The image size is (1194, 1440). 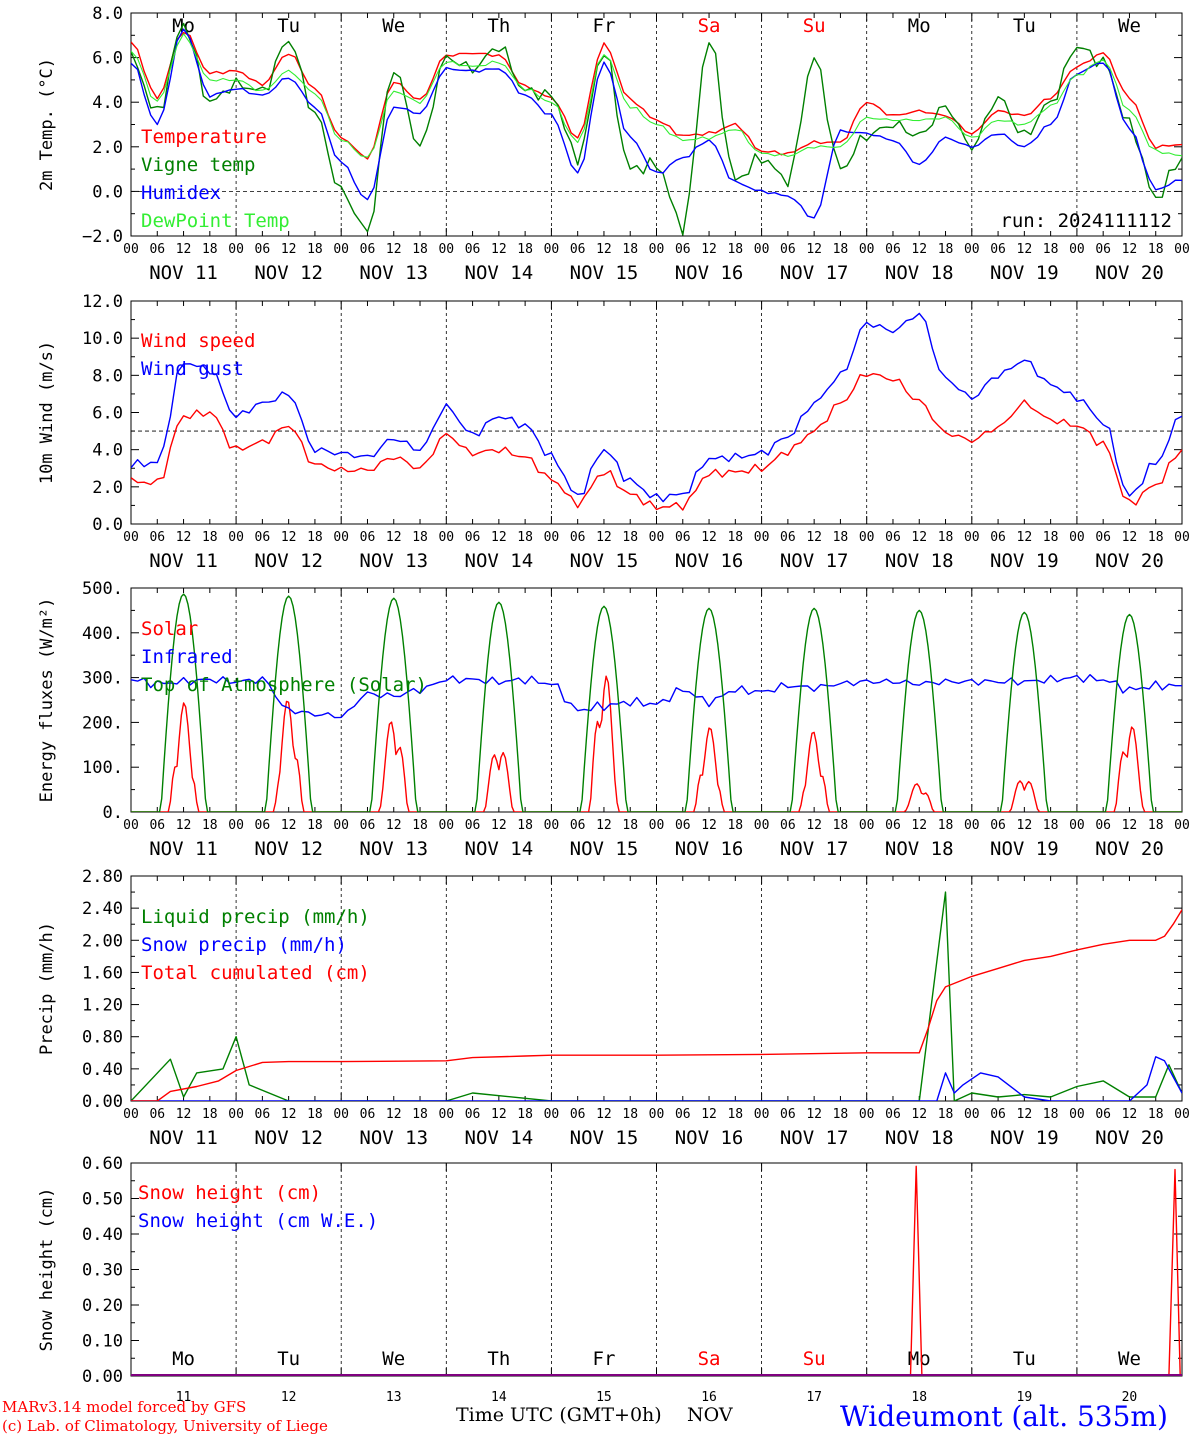 I want to click on y-axis-label: Precip (mm/h), so click(x=47, y=988).